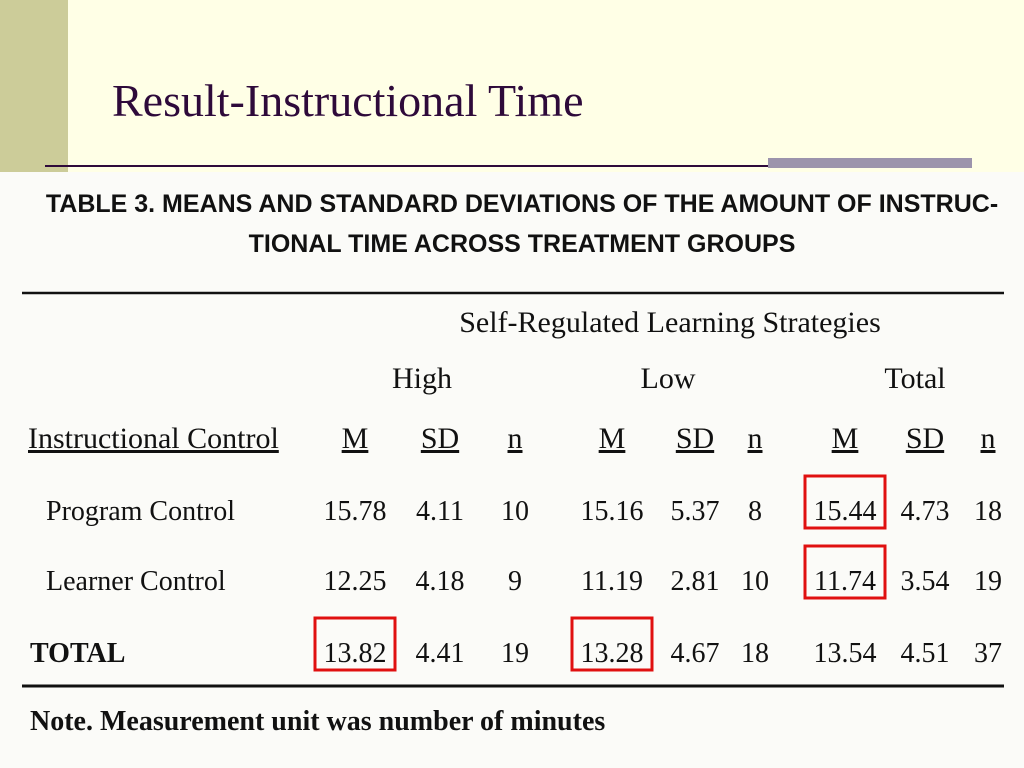  I want to click on table-cell: 15.44, so click(845, 511).